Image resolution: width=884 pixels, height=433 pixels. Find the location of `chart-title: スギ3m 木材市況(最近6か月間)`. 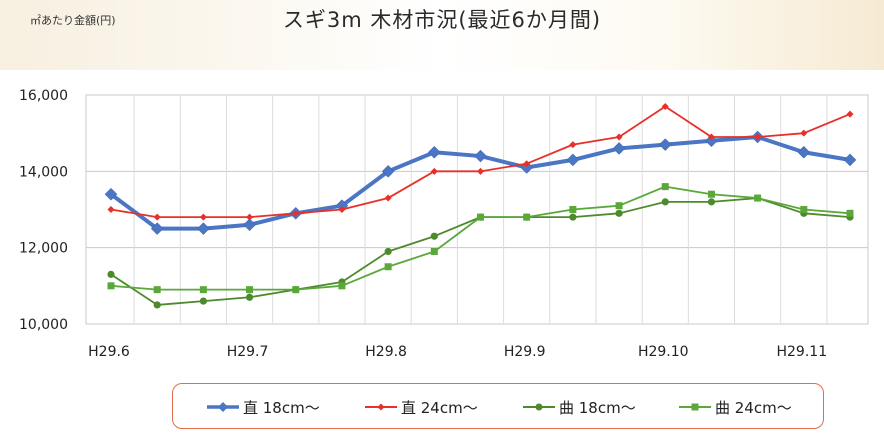

chart-title: スギ3m 木材市況(最近6か月間) is located at coordinates (442, 20).